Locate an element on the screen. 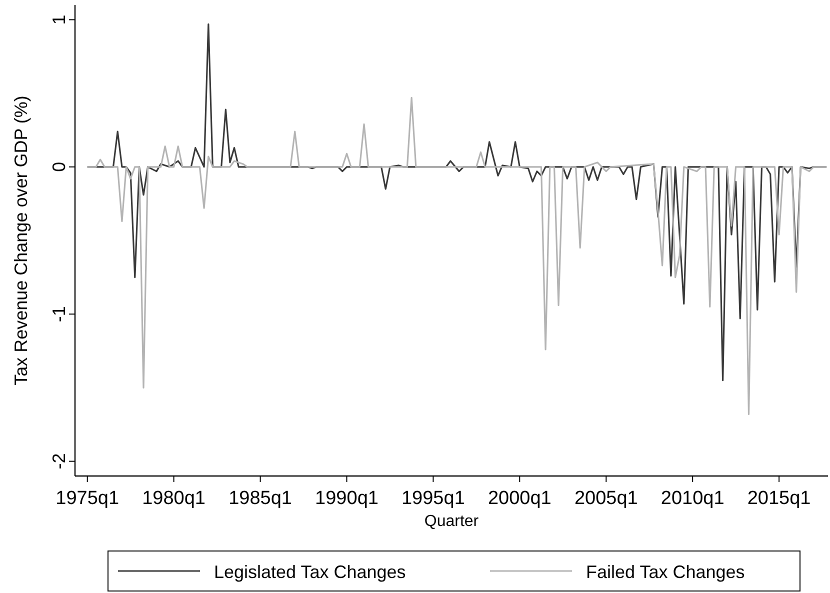  x-tick-label: 2015q1 is located at coordinates (779, 498).